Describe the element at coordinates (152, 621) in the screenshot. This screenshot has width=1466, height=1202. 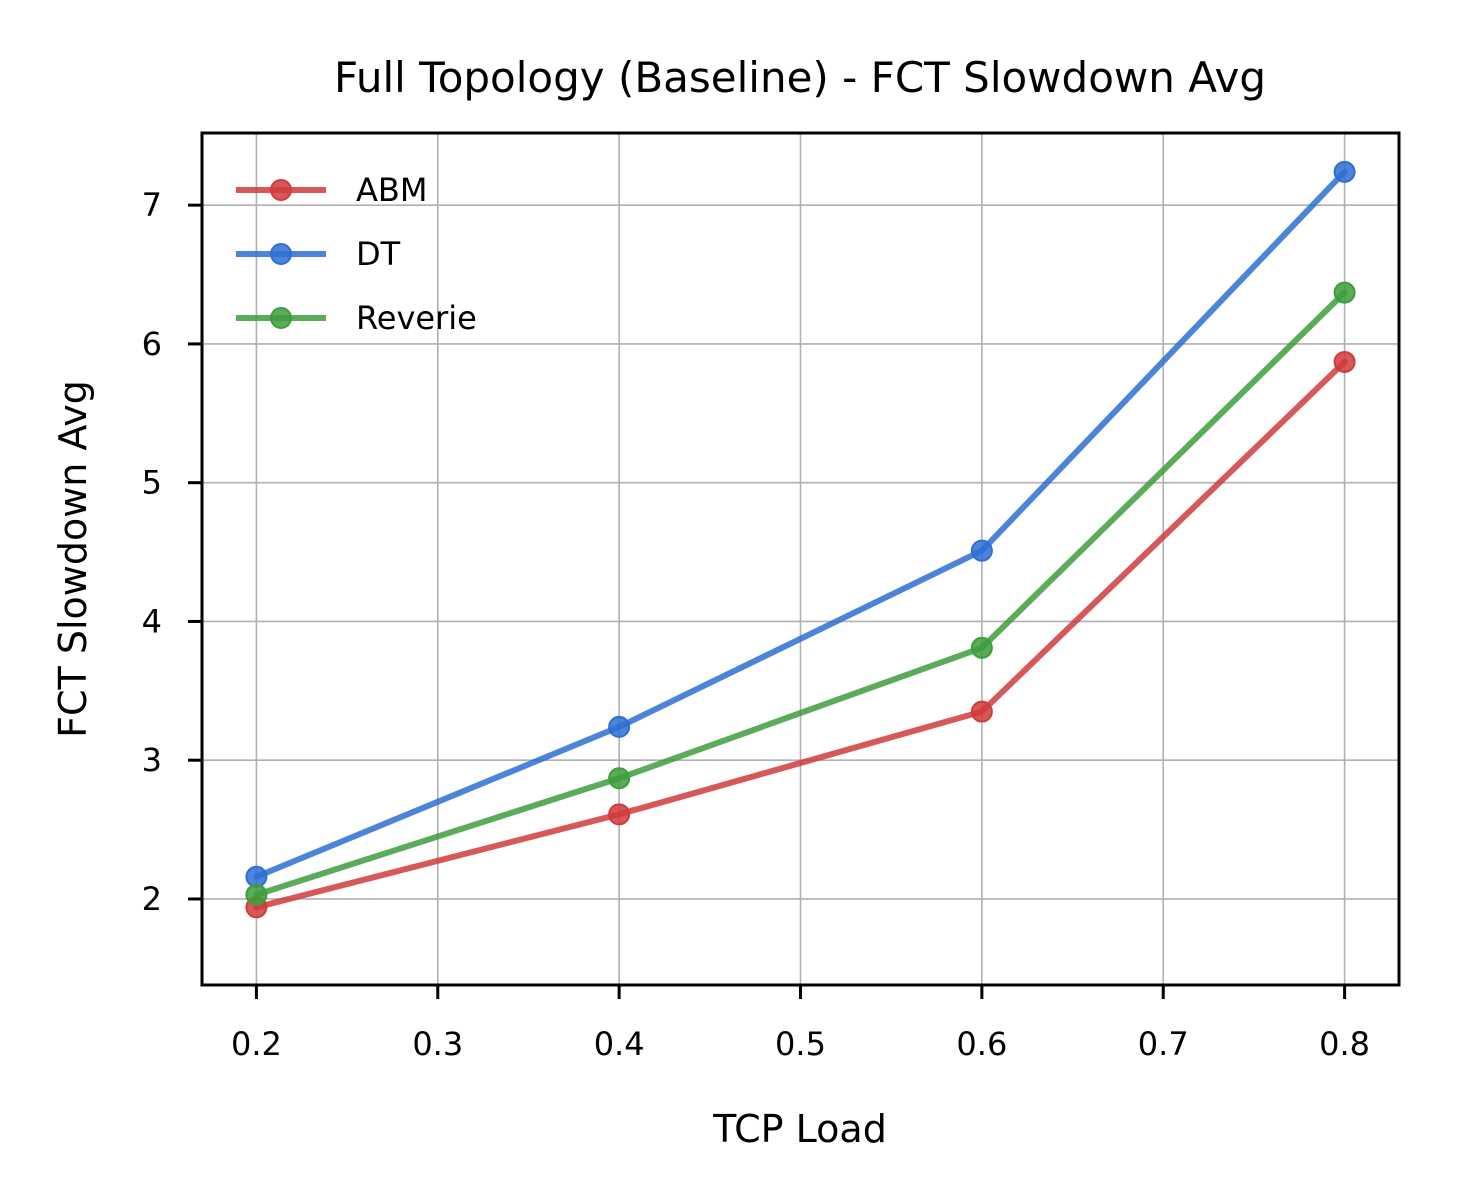
I see `y-tick-label: 4` at that location.